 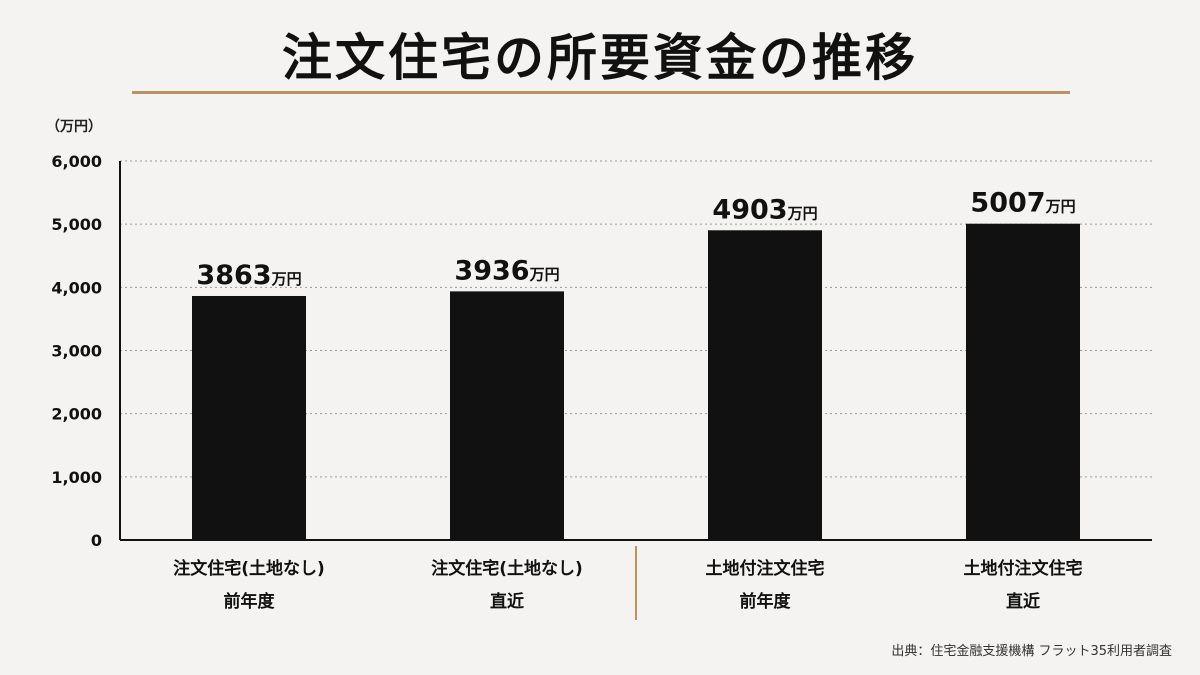 What do you see at coordinates (601, 92) in the screenshot?
I see `title-underline` at bounding box center [601, 92].